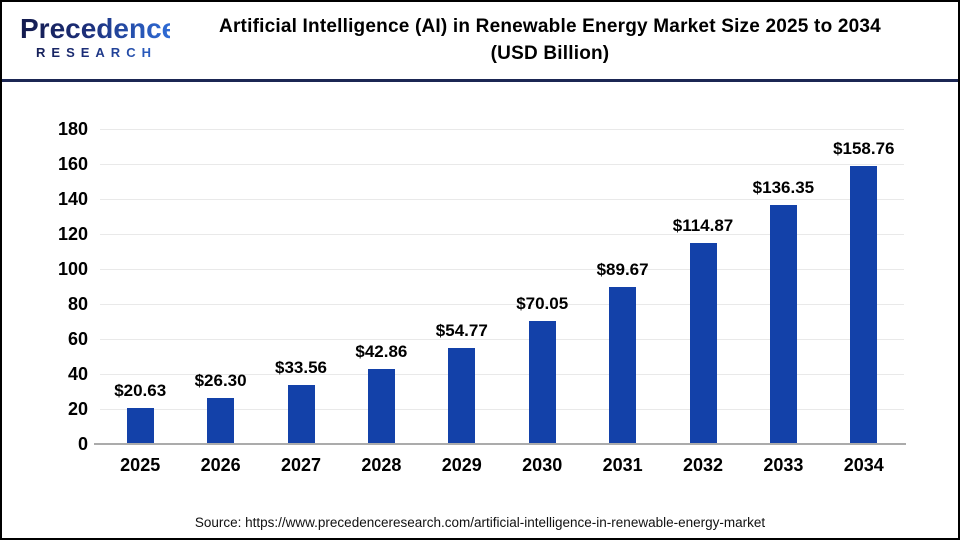 The image size is (960, 540). What do you see at coordinates (301, 414) in the screenshot?
I see `bar-2027` at bounding box center [301, 414].